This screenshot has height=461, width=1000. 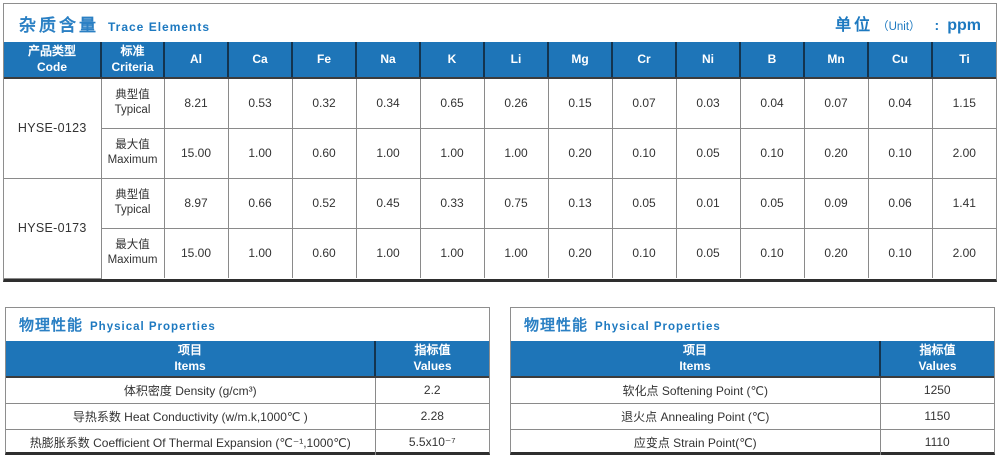 I want to click on phys-item: 应变点 Strain Point(℃), so click(x=696, y=442).